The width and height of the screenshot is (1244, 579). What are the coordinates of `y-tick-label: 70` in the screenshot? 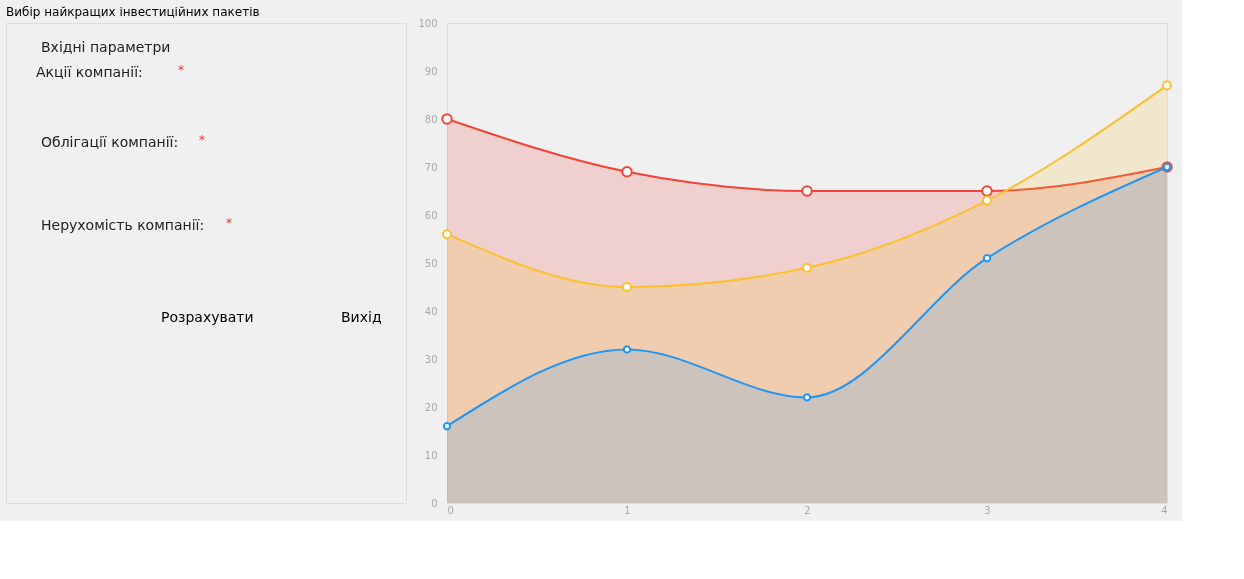 It's located at (431, 167).